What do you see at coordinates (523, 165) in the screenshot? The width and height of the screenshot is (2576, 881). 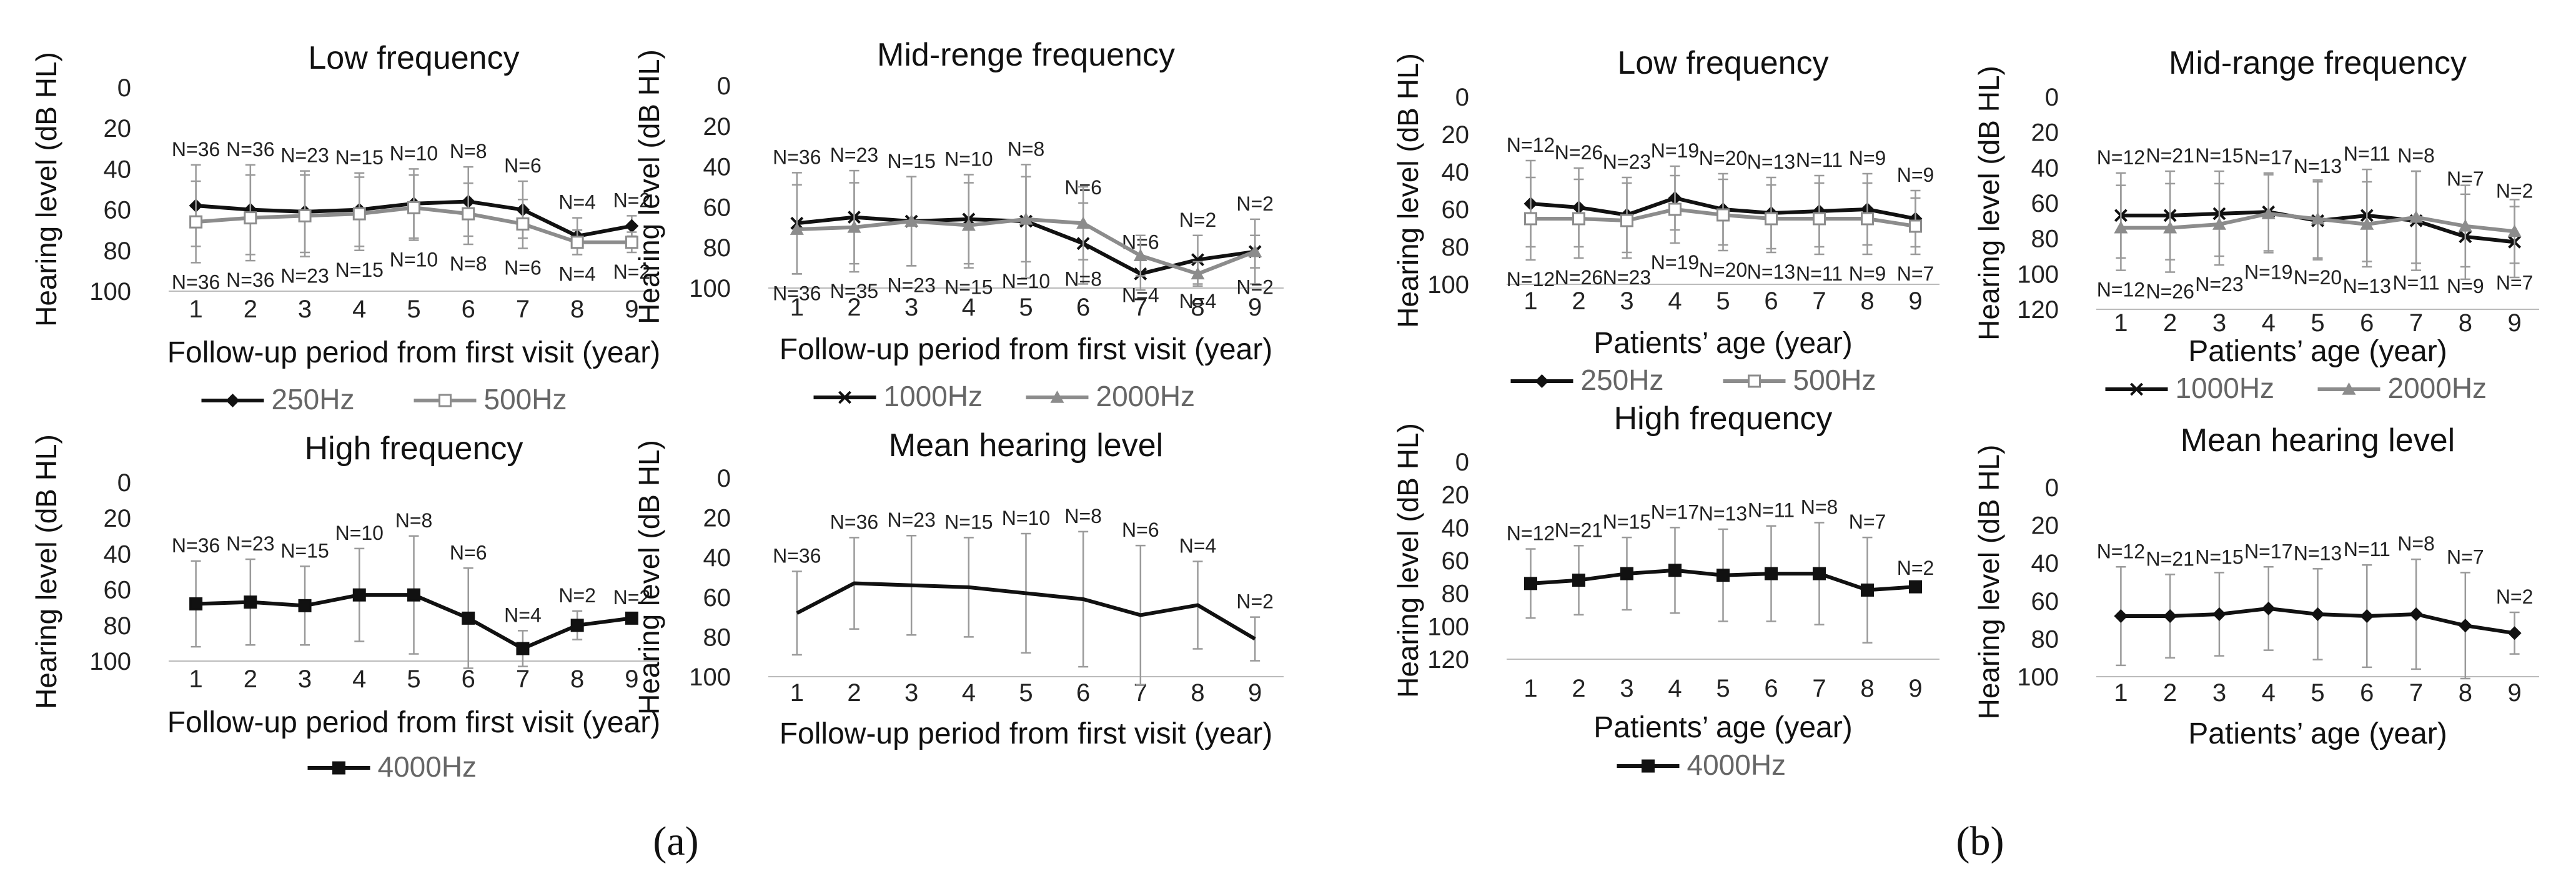 I see `n-label: N=6` at bounding box center [523, 165].